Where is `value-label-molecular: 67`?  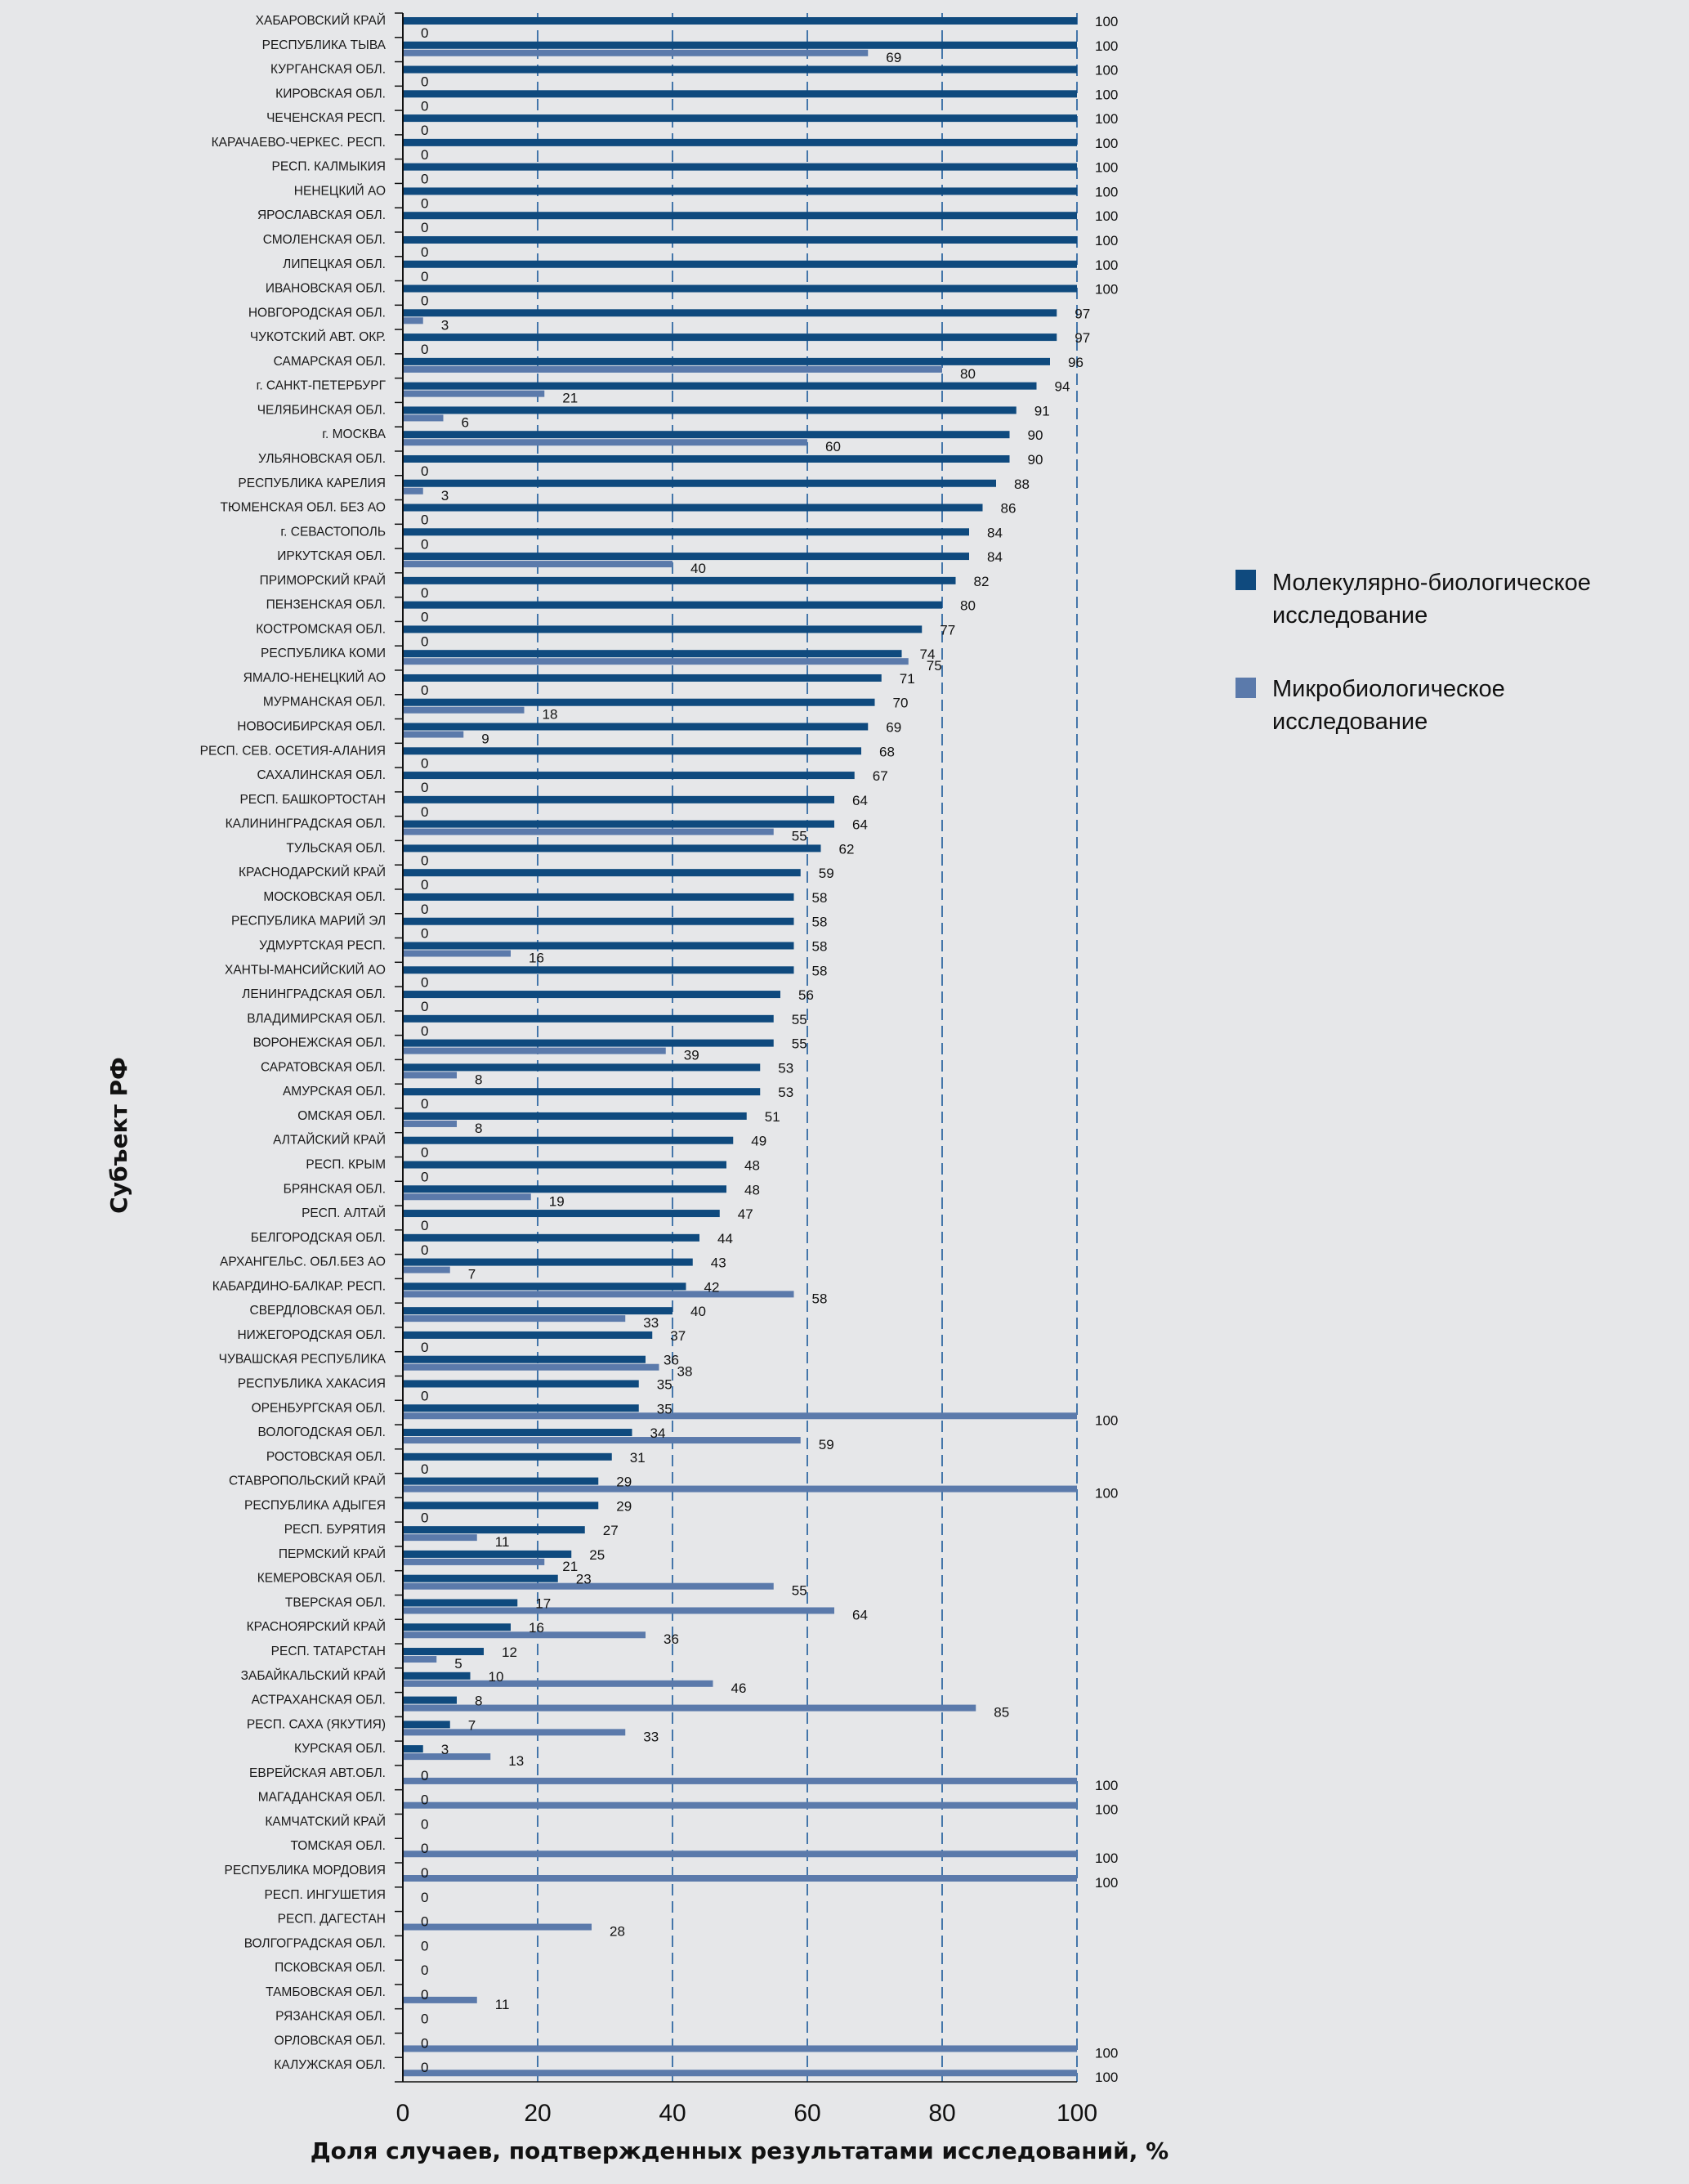
value-label-molecular: 67 is located at coordinates (880, 776).